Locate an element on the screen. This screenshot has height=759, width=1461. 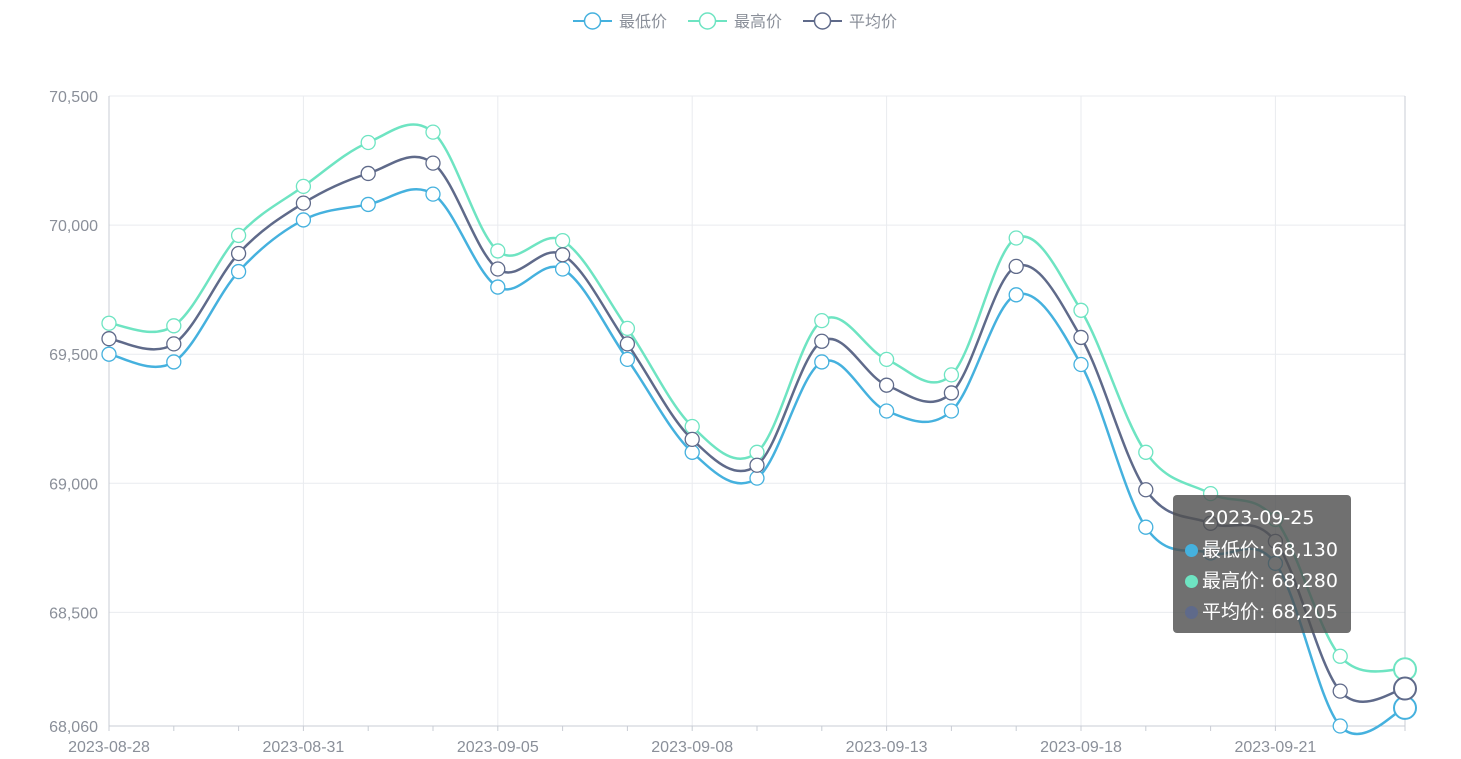
tooltip-dot-avg is located at coordinates (1191, 612).